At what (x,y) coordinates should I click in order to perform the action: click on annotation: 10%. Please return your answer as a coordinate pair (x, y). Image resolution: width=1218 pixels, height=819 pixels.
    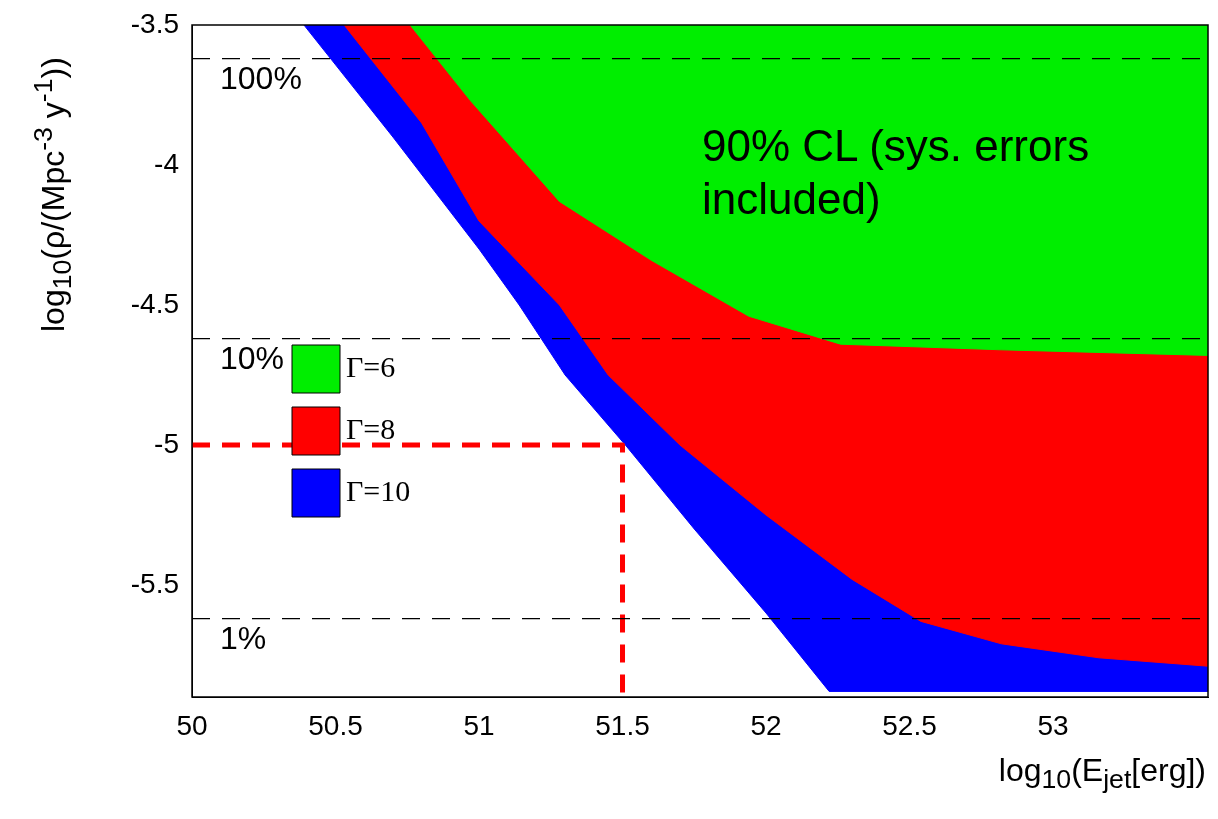
    Looking at the image, I should click on (252, 358).